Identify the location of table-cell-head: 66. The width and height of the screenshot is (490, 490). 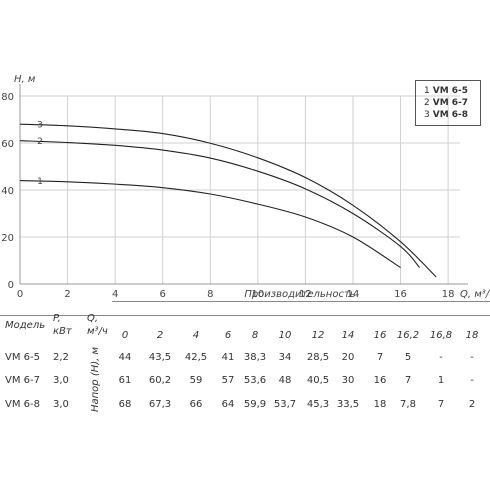
(196, 404).